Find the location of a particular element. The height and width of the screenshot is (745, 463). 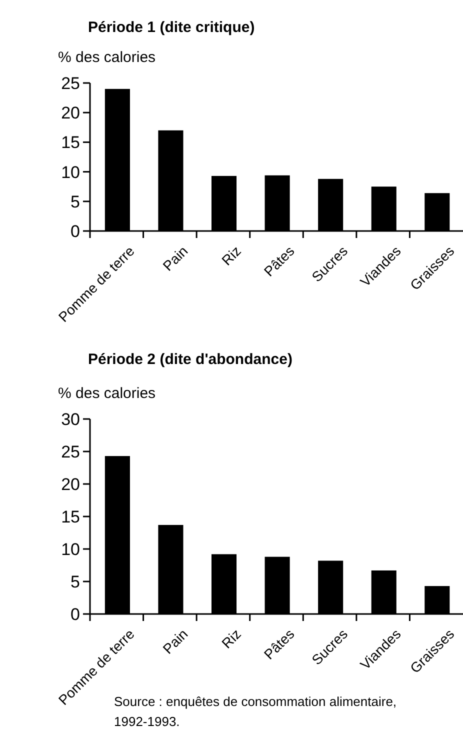

y-tick-label: 30 is located at coordinates (70, 419).